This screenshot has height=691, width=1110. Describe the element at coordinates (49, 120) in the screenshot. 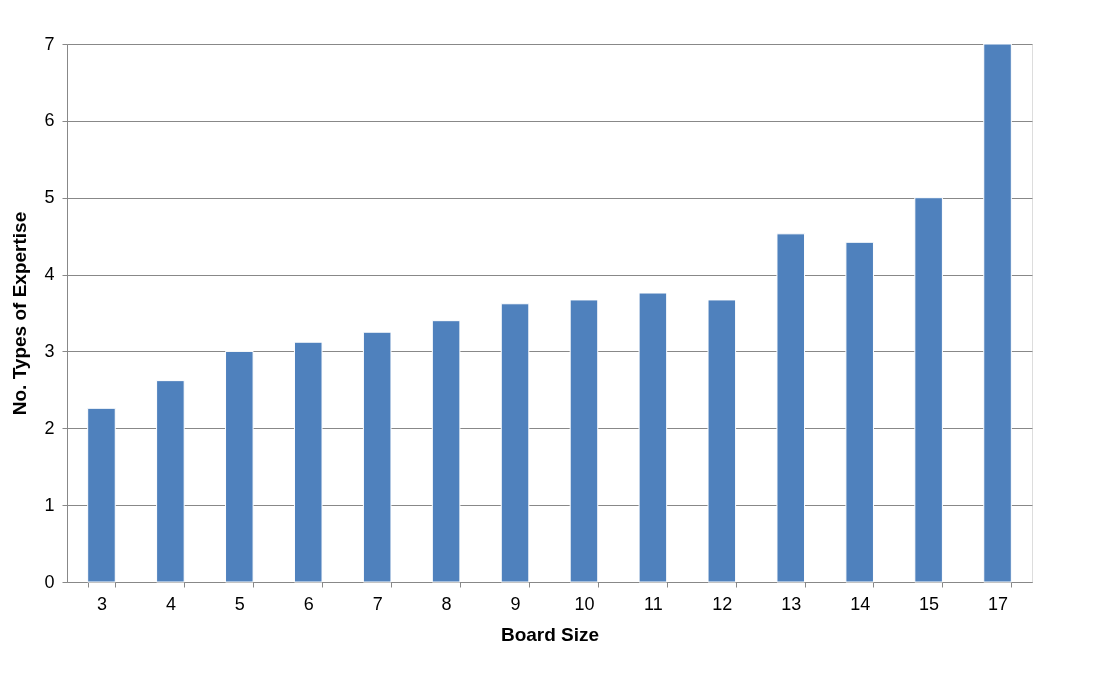

I see `y-tick-label: 6` at that location.